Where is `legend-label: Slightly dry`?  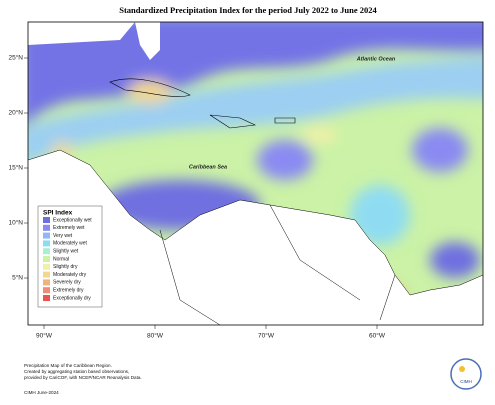
legend-label: Slightly dry is located at coordinates (65, 267).